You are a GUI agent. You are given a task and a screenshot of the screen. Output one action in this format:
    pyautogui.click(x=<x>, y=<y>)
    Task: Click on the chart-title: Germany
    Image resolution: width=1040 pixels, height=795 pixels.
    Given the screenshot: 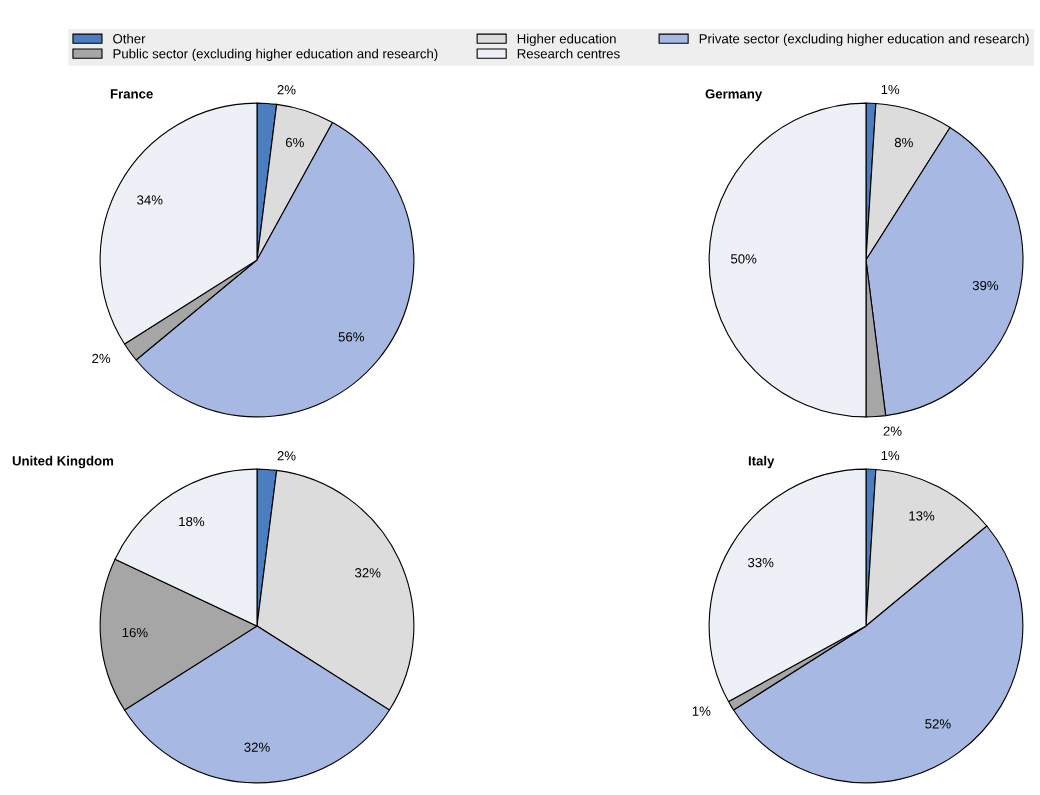 What is the action you would take?
    pyautogui.click(x=734, y=95)
    